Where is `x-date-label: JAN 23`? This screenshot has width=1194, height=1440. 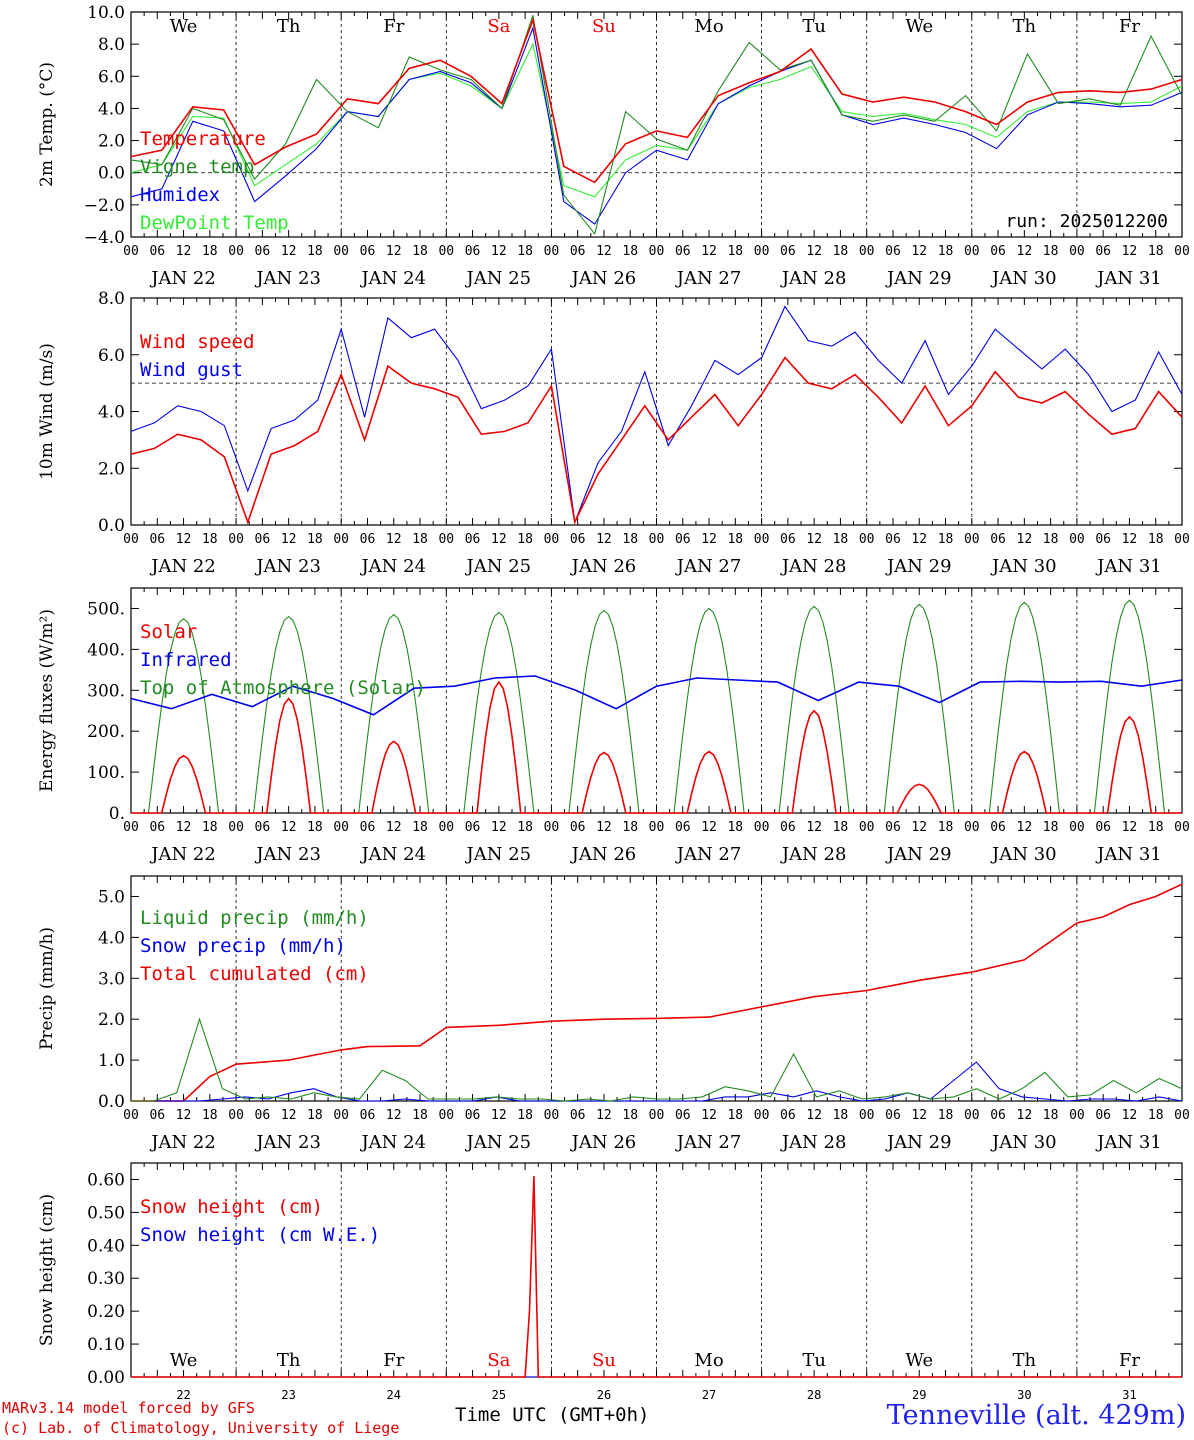 x-date-label: JAN 23 is located at coordinates (287, 278).